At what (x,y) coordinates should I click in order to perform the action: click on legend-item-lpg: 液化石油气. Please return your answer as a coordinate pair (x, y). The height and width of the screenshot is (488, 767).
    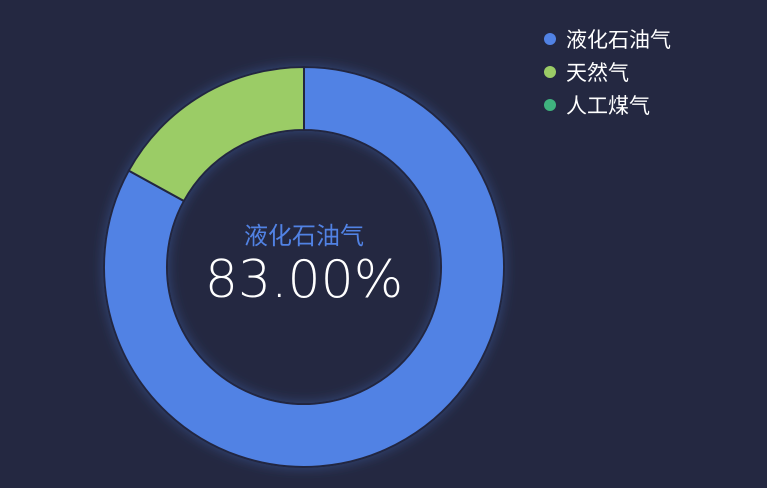
    Looking at the image, I should click on (607, 38).